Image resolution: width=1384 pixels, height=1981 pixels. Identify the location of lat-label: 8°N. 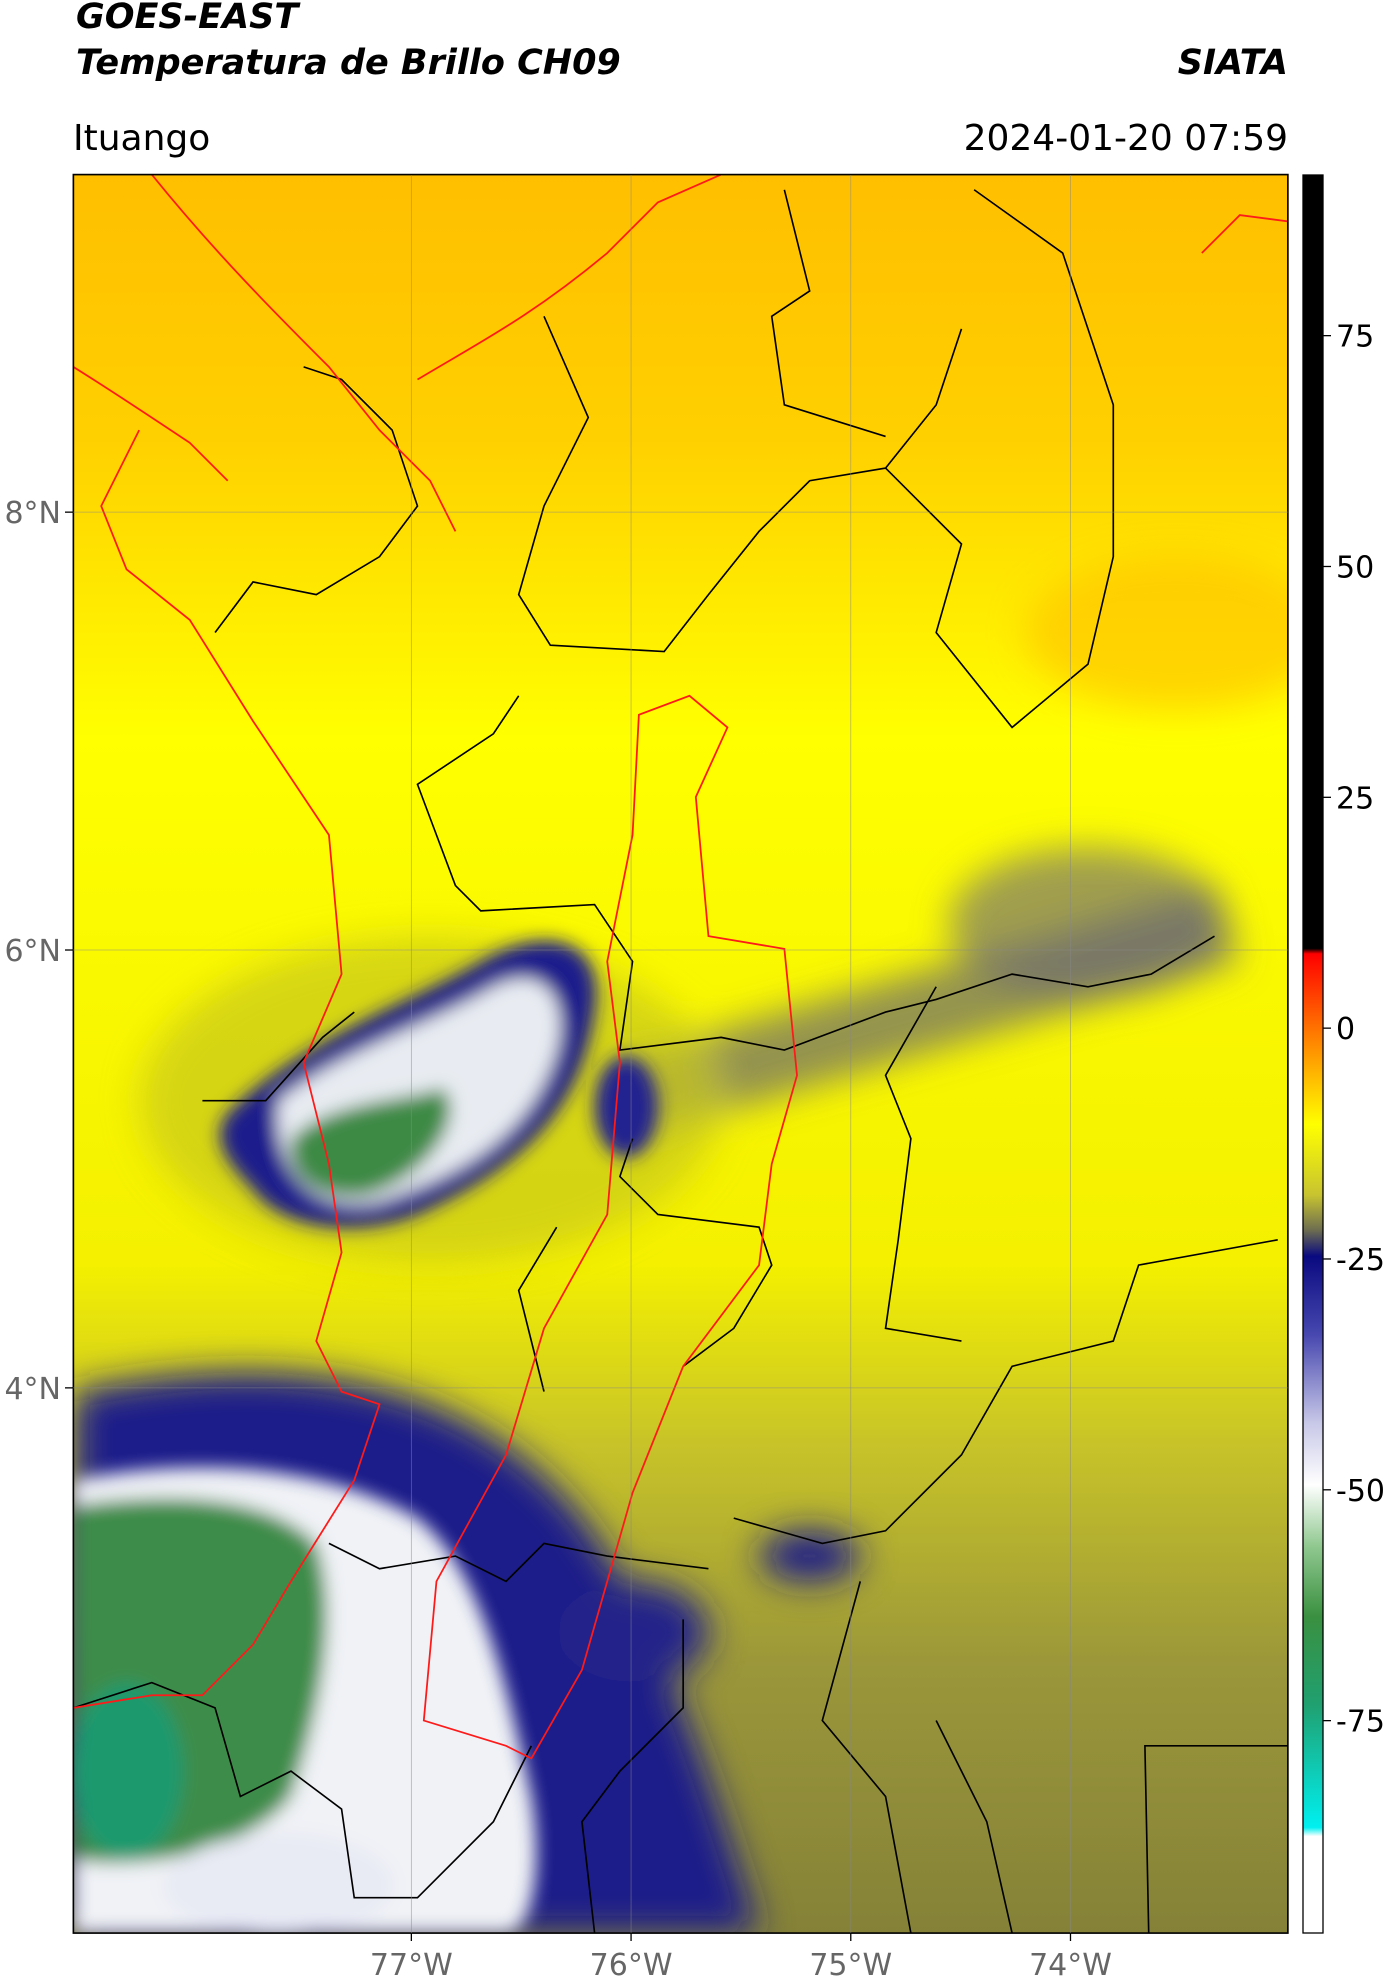
(32, 513).